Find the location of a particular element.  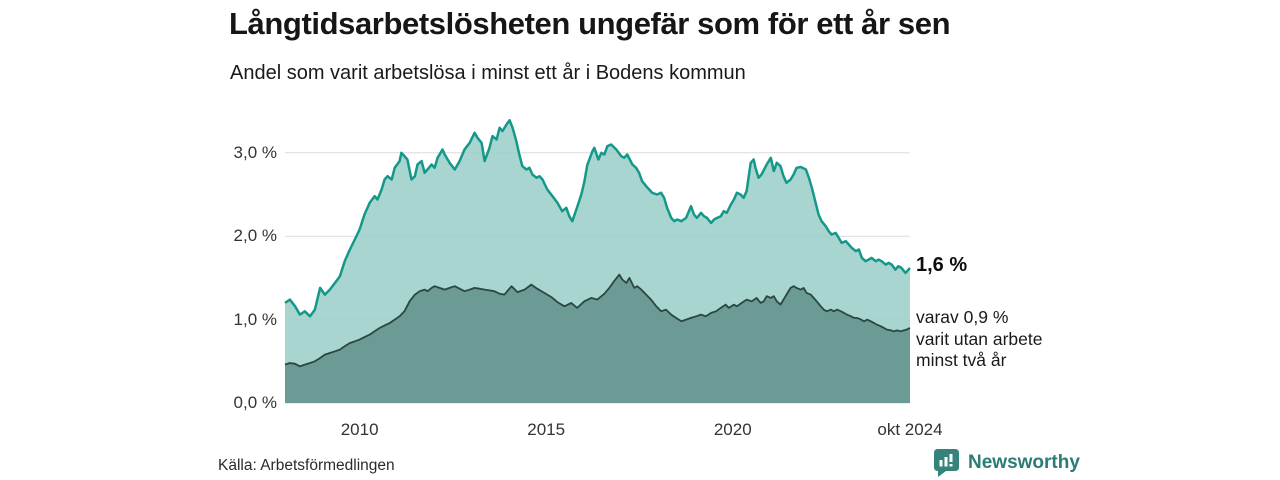

x-tick-label: 2015 is located at coordinates (546, 429).